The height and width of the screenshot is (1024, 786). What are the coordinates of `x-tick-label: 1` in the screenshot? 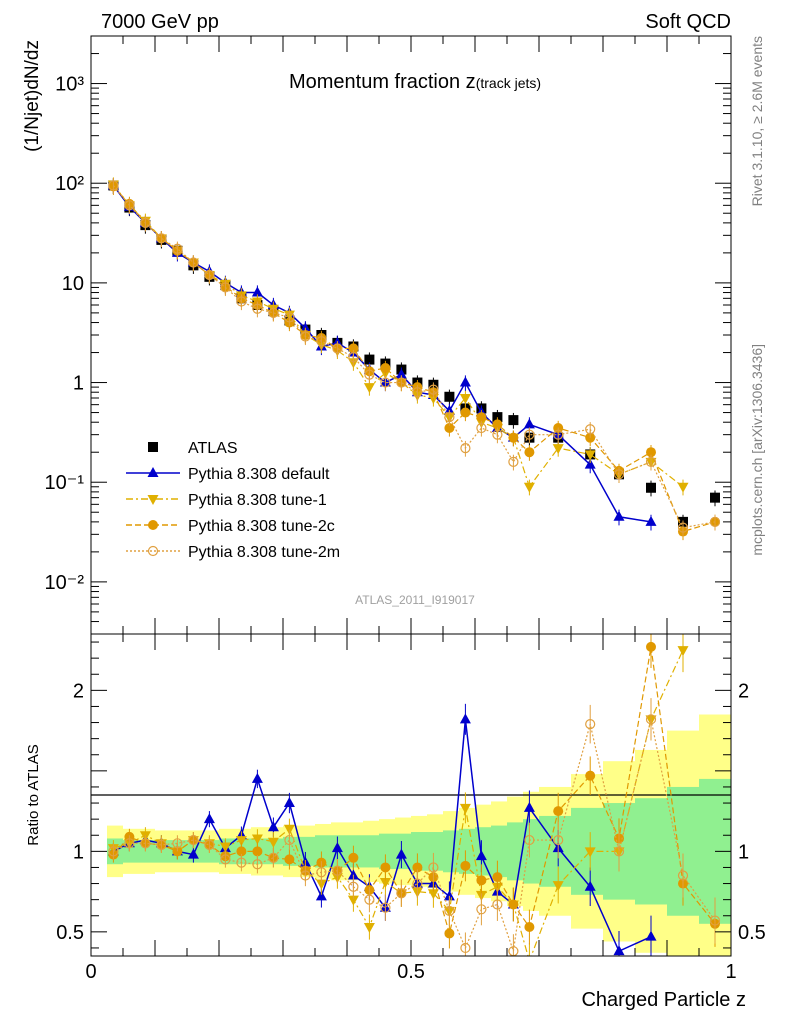 It's located at (730, 972).